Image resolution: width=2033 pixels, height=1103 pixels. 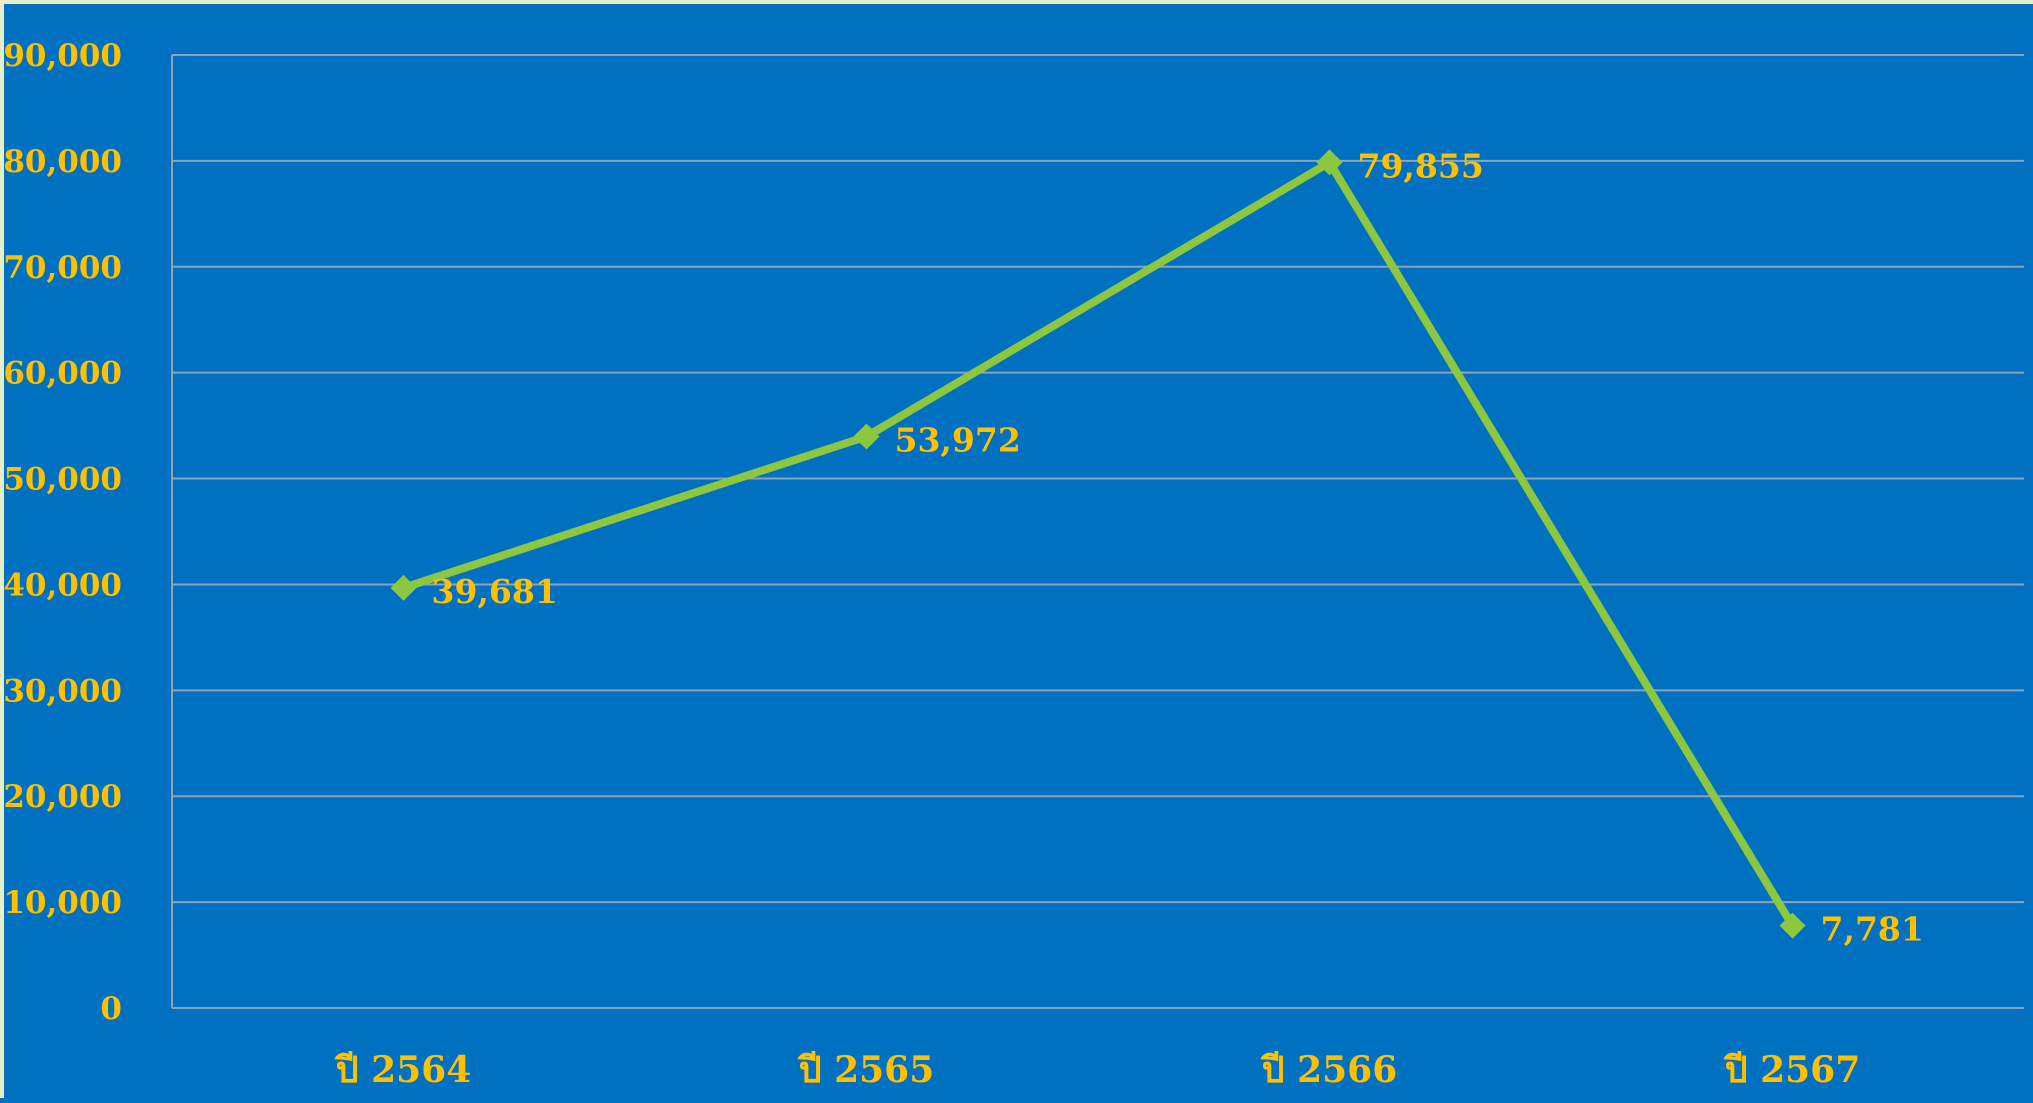 I want to click on x-category-label: ปี 2565, so click(x=865, y=1070).